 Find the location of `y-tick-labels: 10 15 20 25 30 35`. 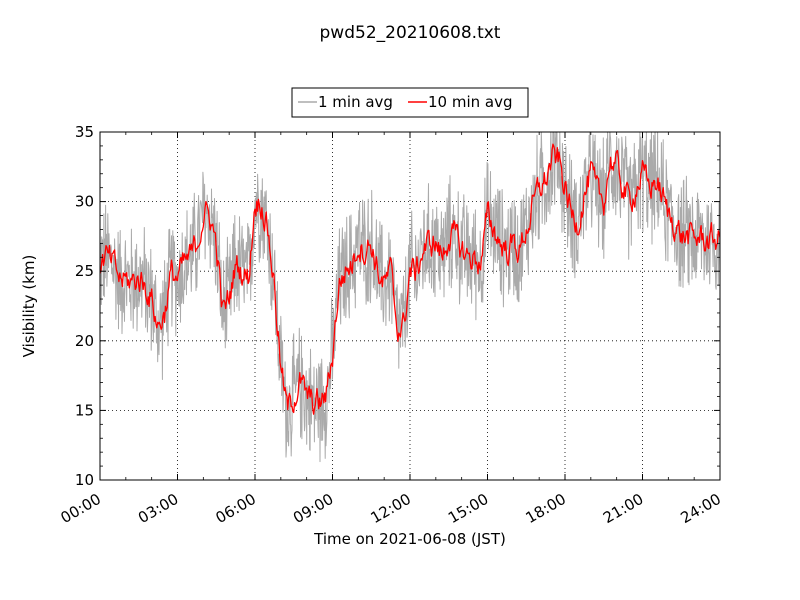

y-tick-labels: 10 15 20 25 30 35 is located at coordinates (84, 306).